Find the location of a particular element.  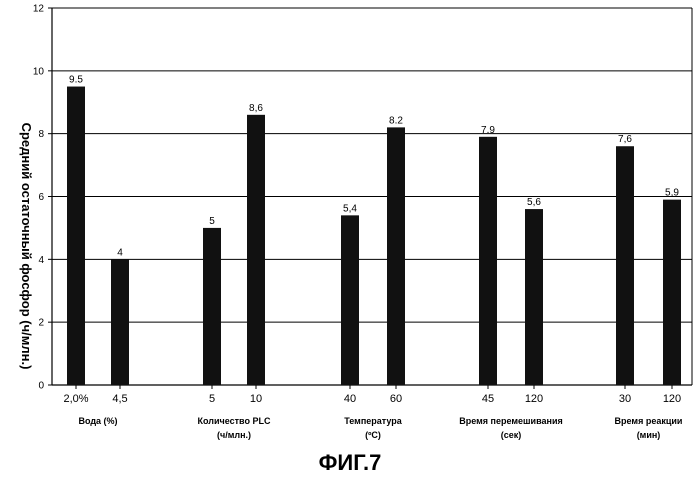

y-tick-label: 0 is located at coordinates (41, 386).